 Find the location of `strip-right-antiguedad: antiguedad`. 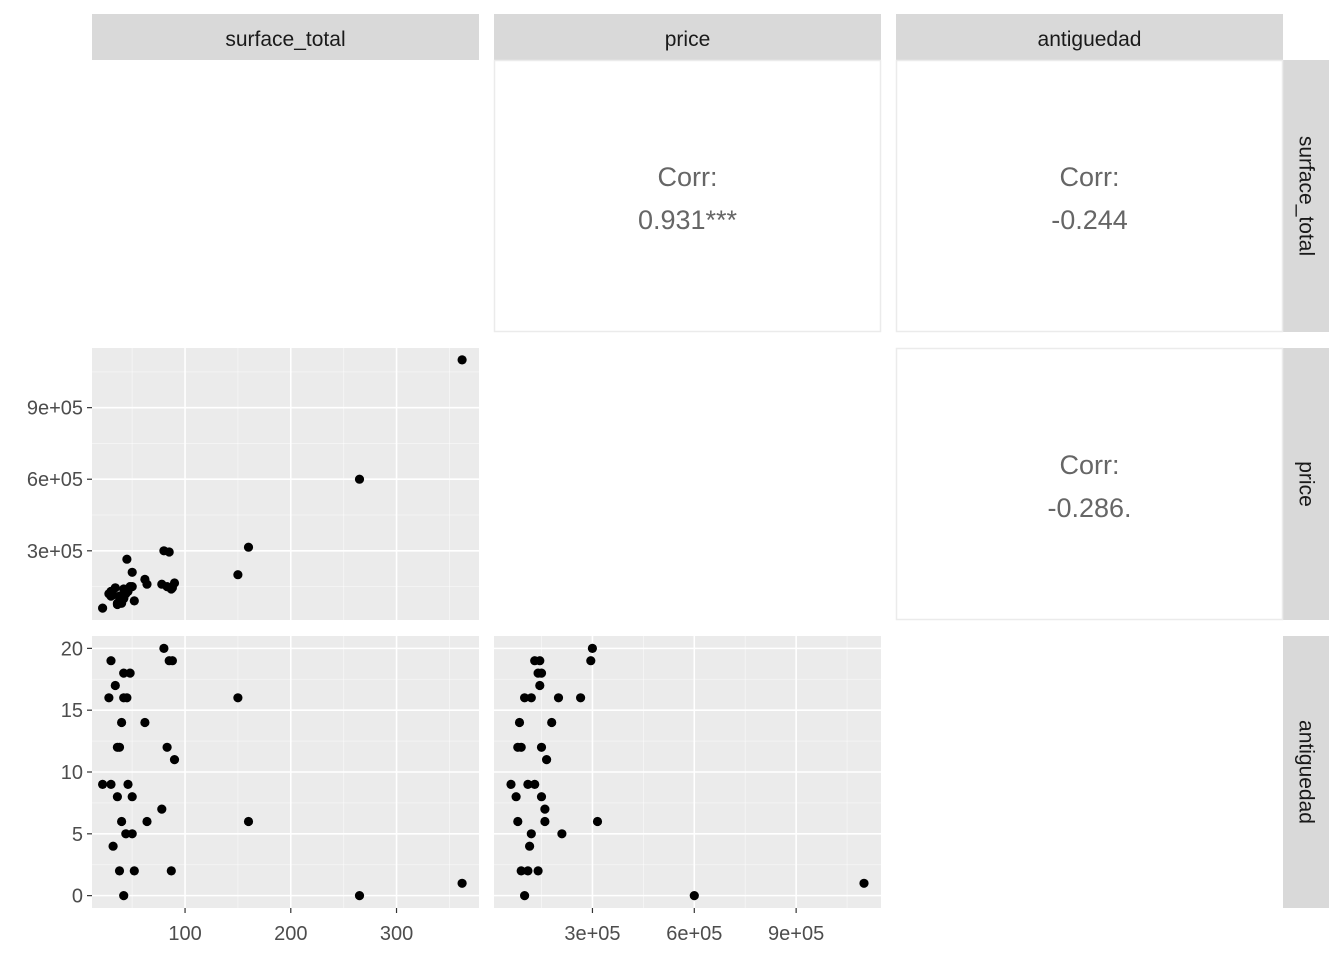

strip-right-antiguedad: antiguedad is located at coordinates (1306, 772).